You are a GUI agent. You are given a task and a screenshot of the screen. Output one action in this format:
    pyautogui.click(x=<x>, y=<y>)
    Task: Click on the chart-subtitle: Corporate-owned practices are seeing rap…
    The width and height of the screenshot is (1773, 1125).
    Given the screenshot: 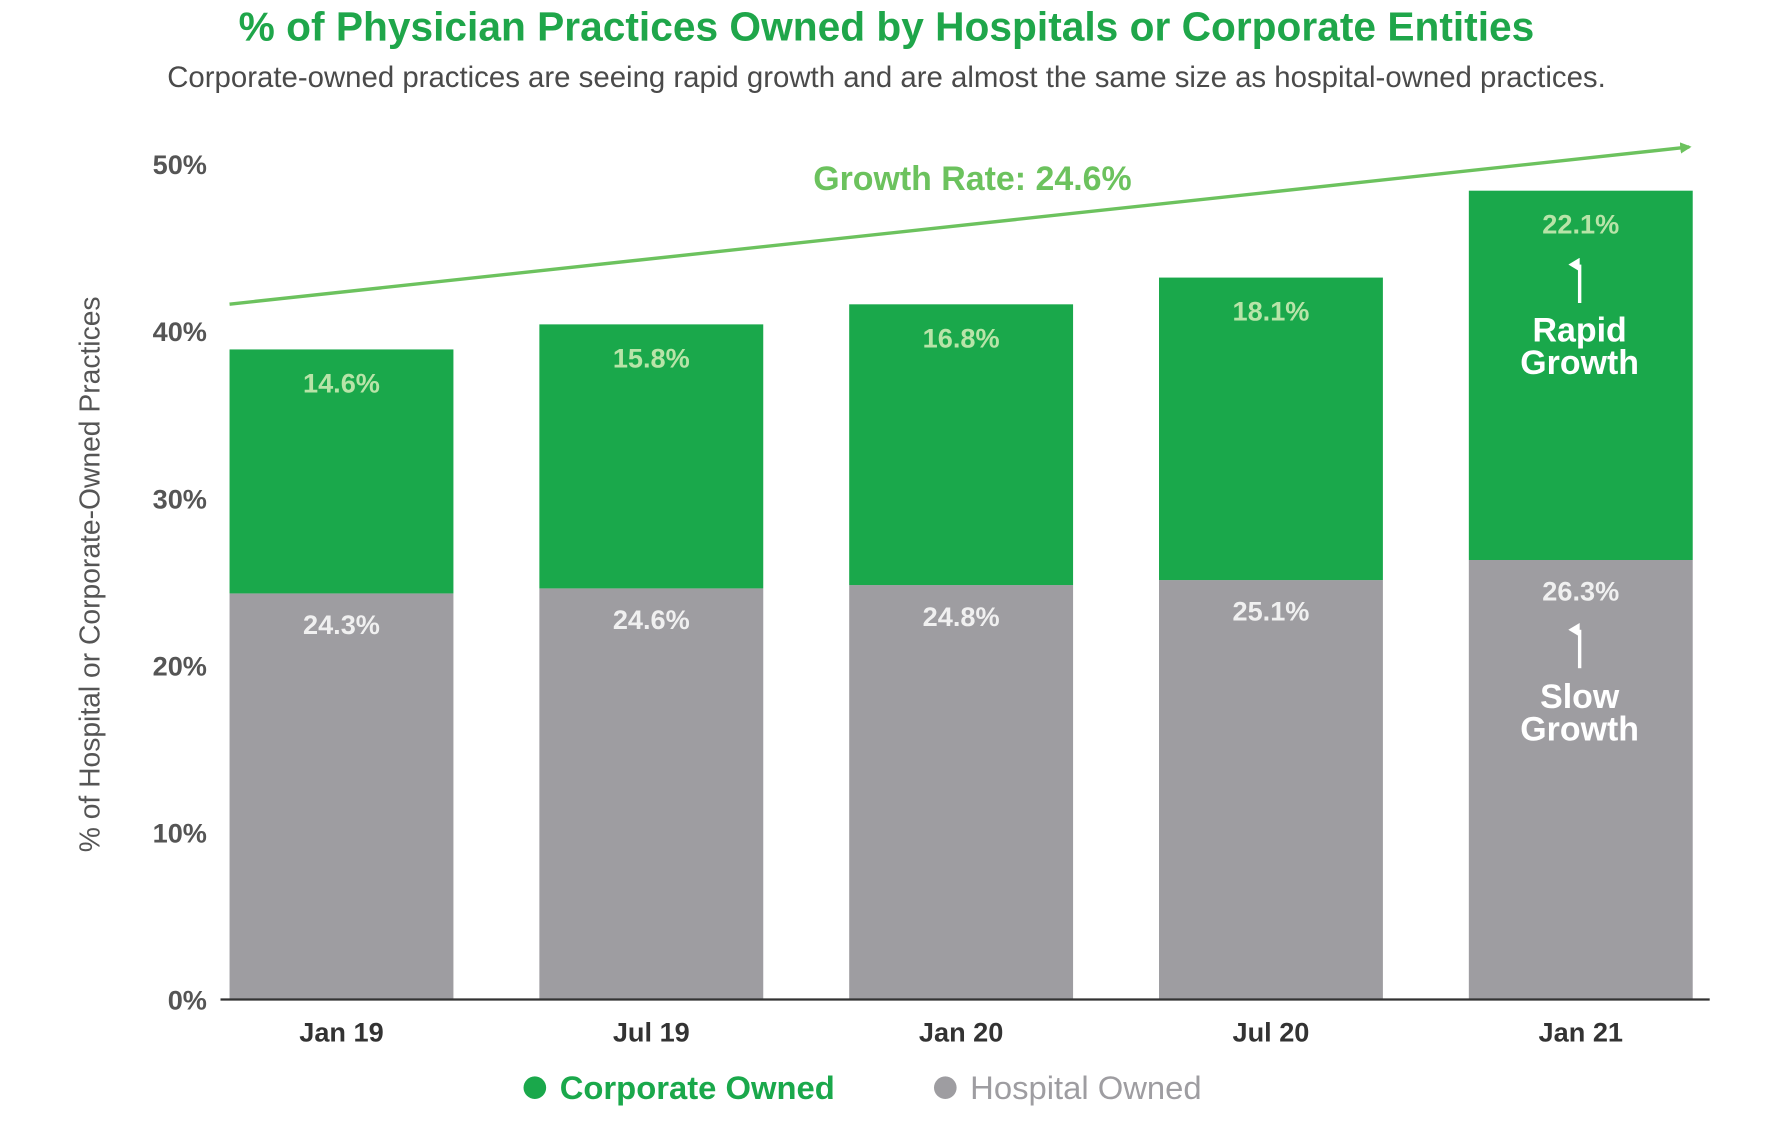 What is the action you would take?
    pyautogui.click(x=886, y=77)
    